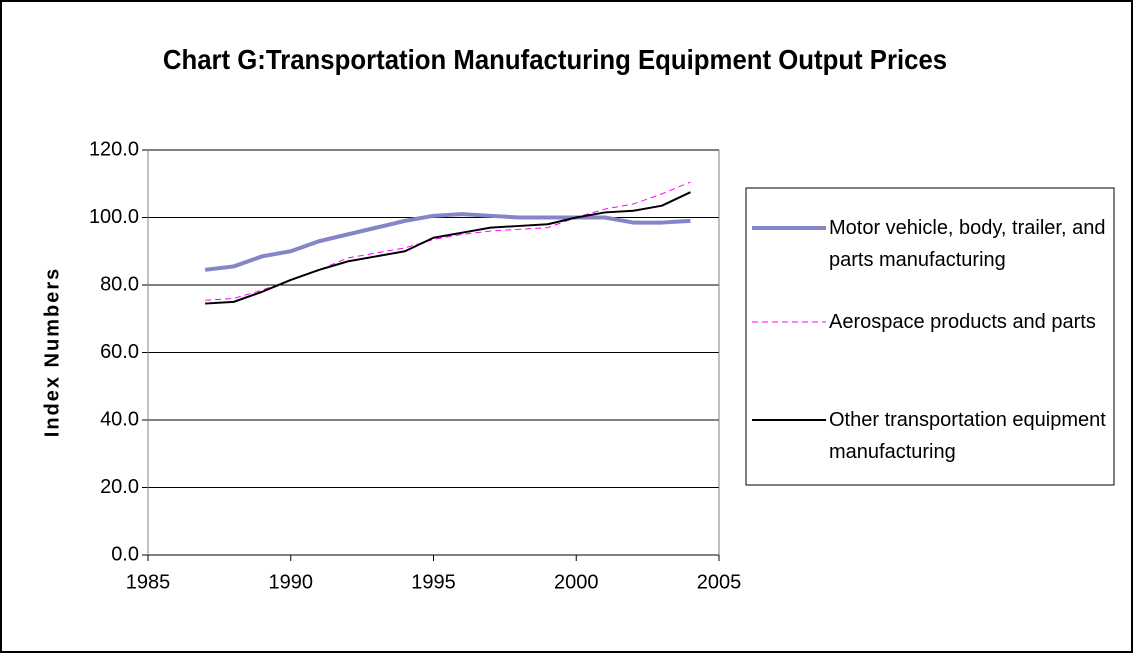 Image resolution: width=1134 pixels, height=654 pixels. I want to click on y-tick-label: 0.0, so click(125, 554).